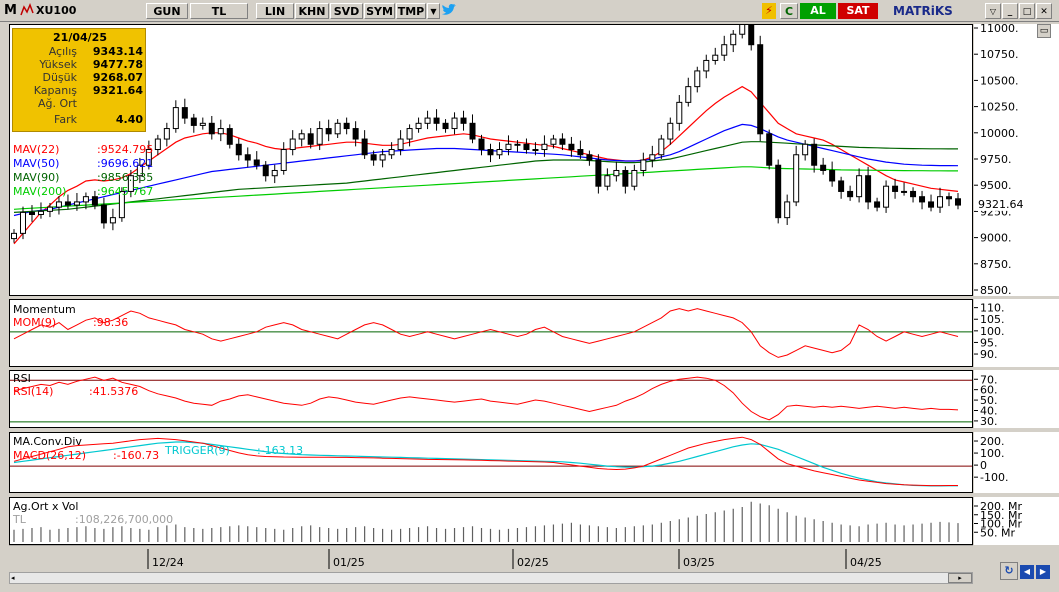  What do you see at coordinates (989, 354) in the screenshot?
I see `momentum-axis-label: 90.` at bounding box center [989, 354].